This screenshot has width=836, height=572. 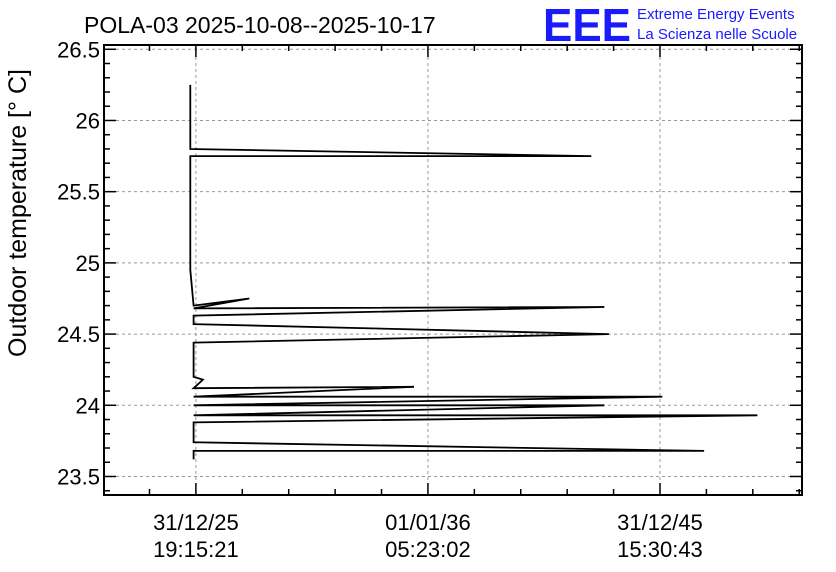 What do you see at coordinates (717, 34) in the screenshot?
I see `logo-line-2: La Scienza nelle Scuole` at bounding box center [717, 34].